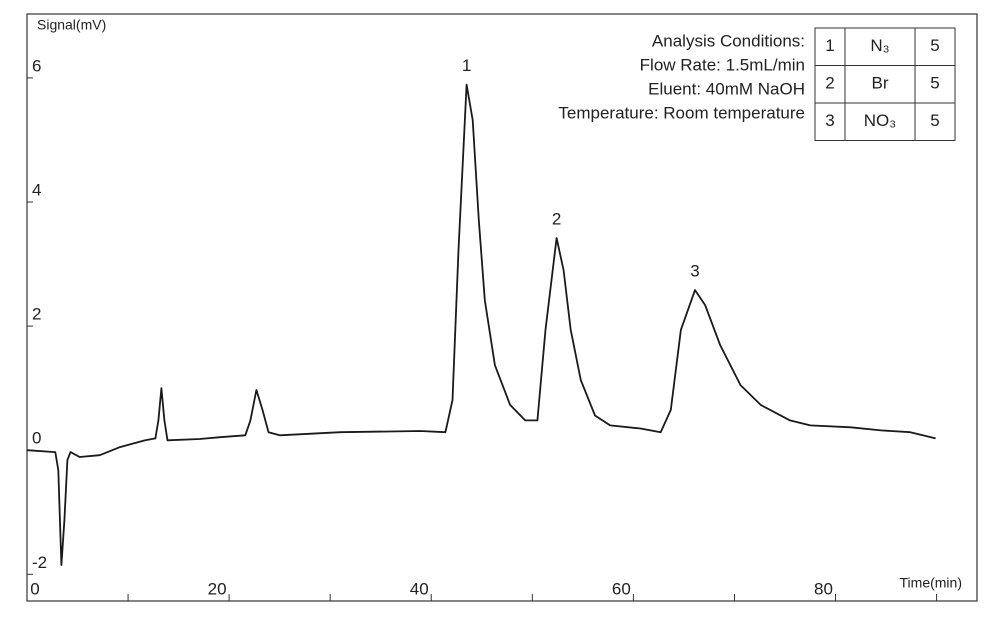  Describe the element at coordinates (726, 88) in the screenshot. I see `condition-text: Eluent: 40mM NaOH` at that location.